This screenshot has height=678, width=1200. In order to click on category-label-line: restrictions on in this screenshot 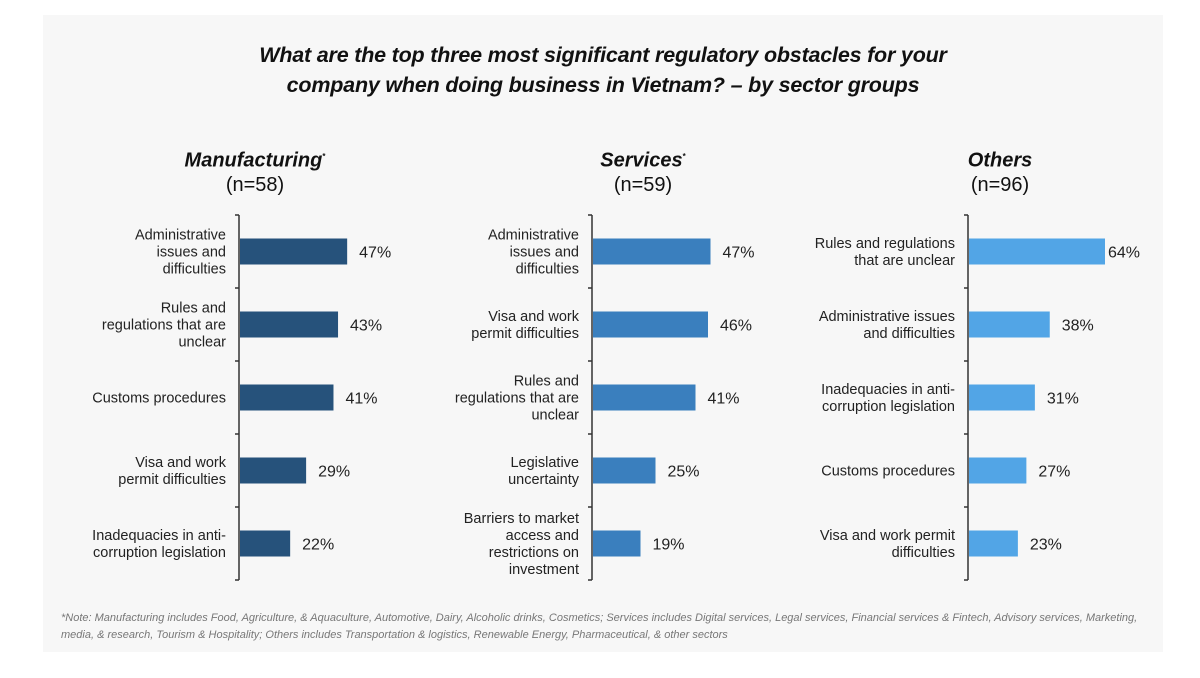, I will do `click(534, 553)`.